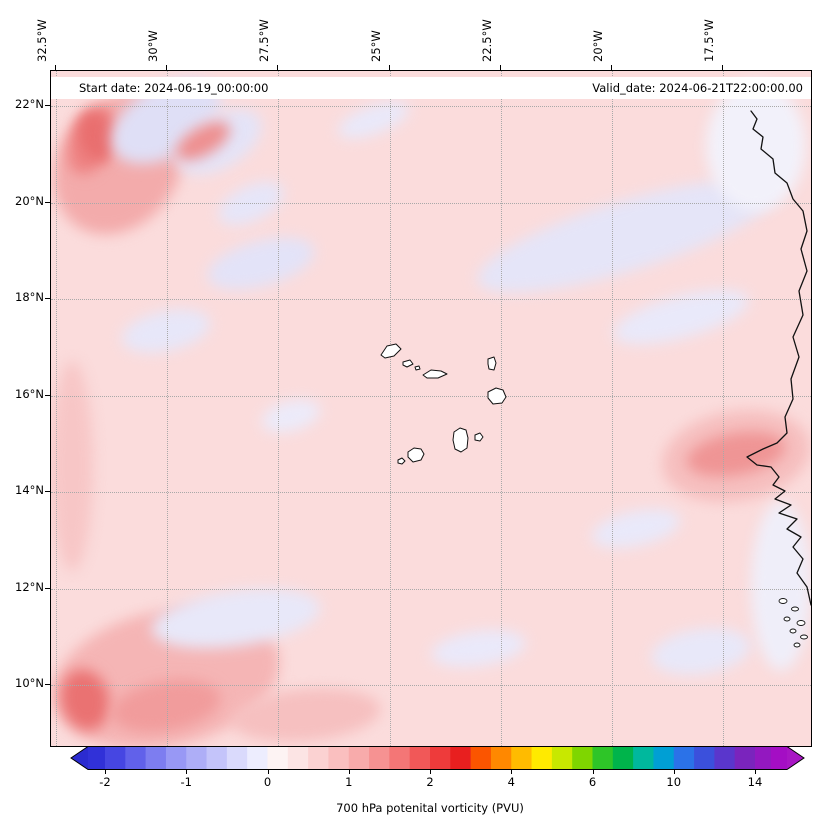  Describe the element at coordinates (29, 490) in the screenshot. I see `y-axis-tick-label: 14°N` at that location.